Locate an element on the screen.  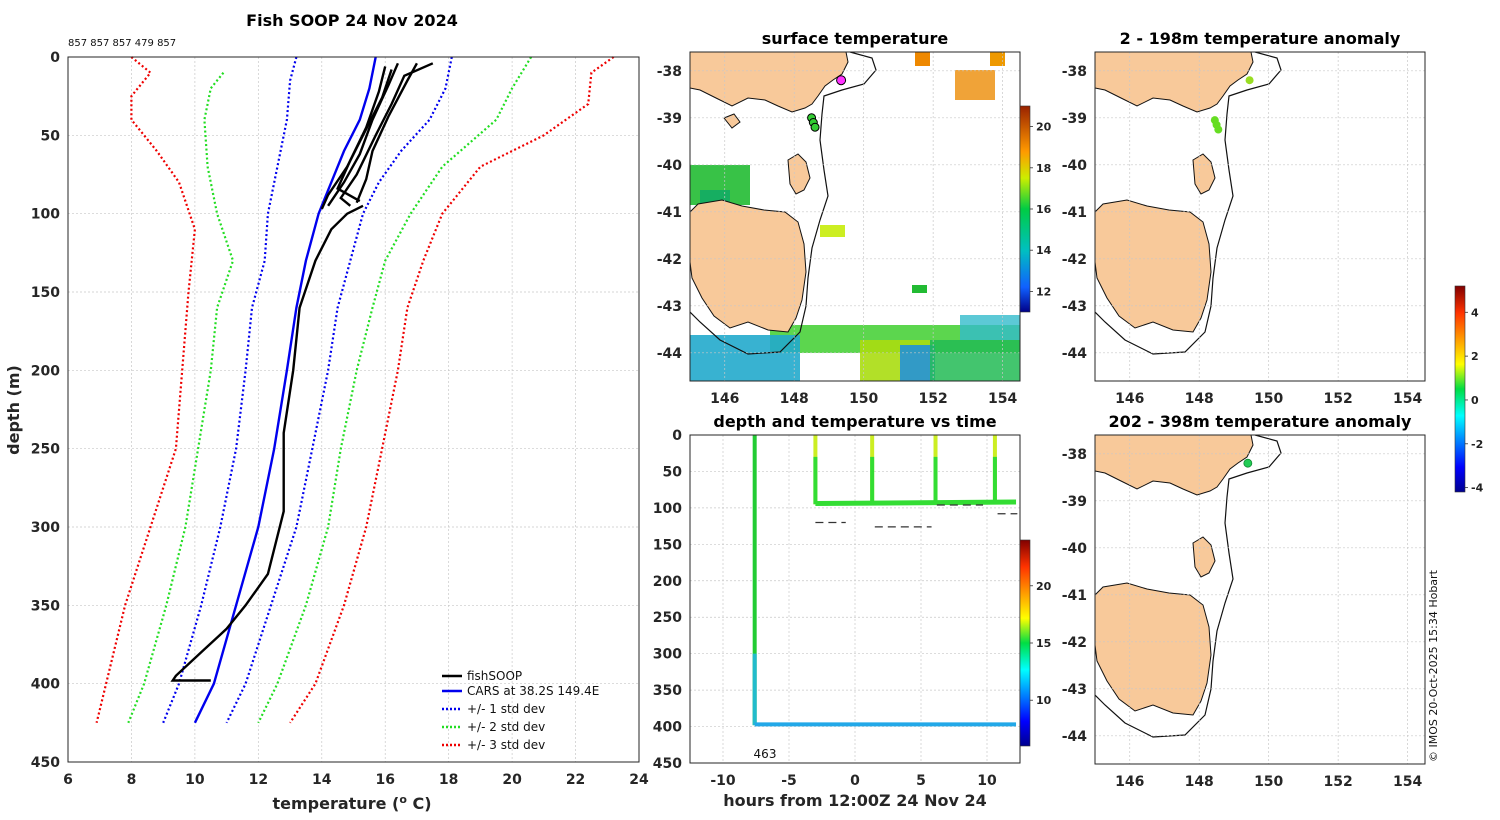
y-tick-label: 100 is located at coordinates (667, 509).